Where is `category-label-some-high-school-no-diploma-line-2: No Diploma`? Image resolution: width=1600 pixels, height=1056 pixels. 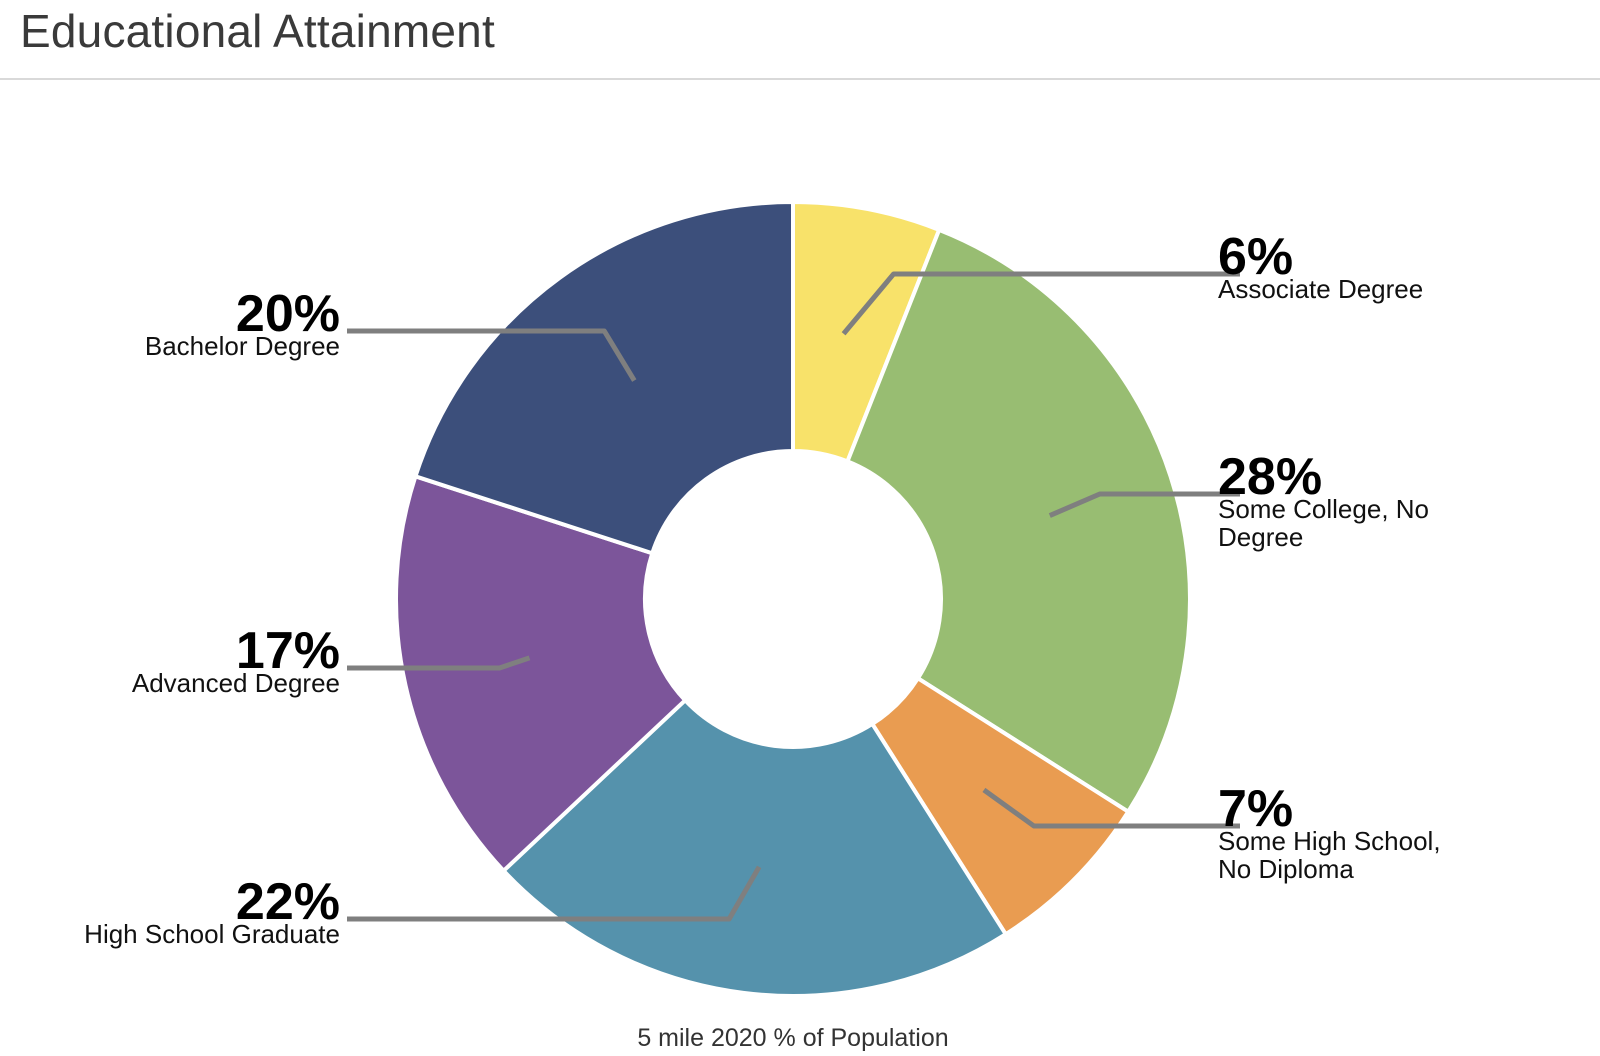
category-label-some-high-school-no-diploma-line-2: No Diploma is located at coordinates (1286, 869).